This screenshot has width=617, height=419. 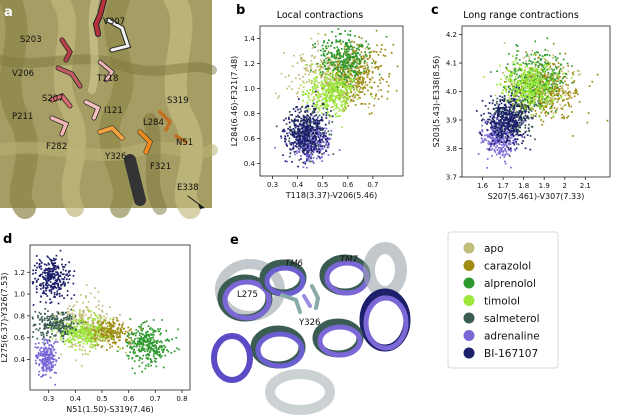 What do you see at coordinates (22, 117) in the screenshot?
I see `residue-label: P211` at bounding box center [22, 117].